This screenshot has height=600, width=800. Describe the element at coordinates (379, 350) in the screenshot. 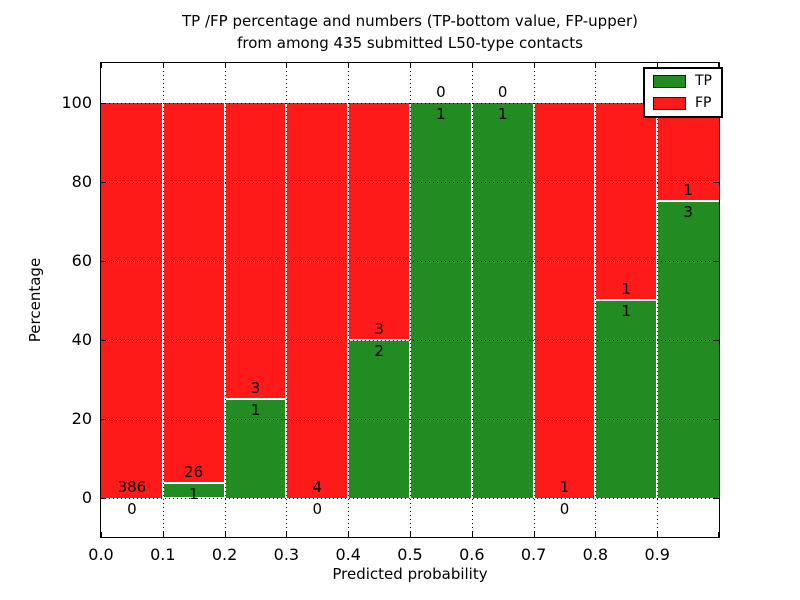

I see `tp-count-label: 2` at that location.